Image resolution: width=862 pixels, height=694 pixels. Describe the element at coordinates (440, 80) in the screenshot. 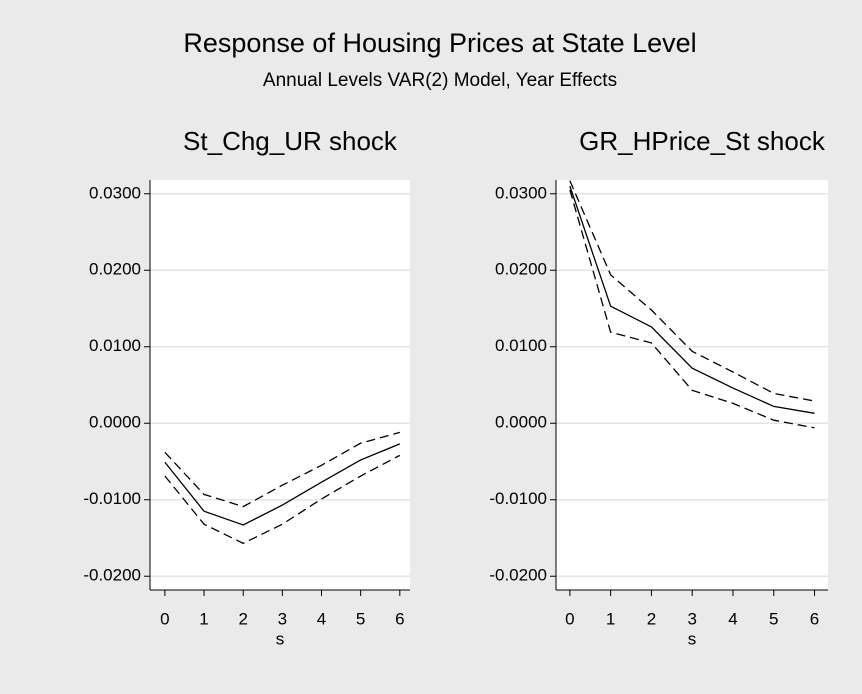

I see `chart-subtitle: Annual Levels VAR(2) Model, Year Effects` at that location.